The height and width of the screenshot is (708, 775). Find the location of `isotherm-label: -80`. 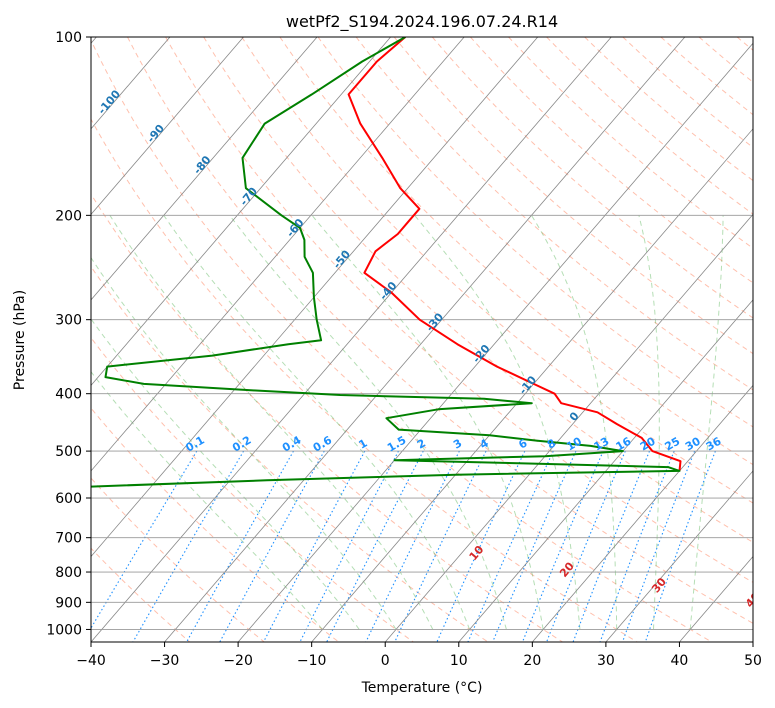

isotherm-label: -80 is located at coordinates (202, 165).